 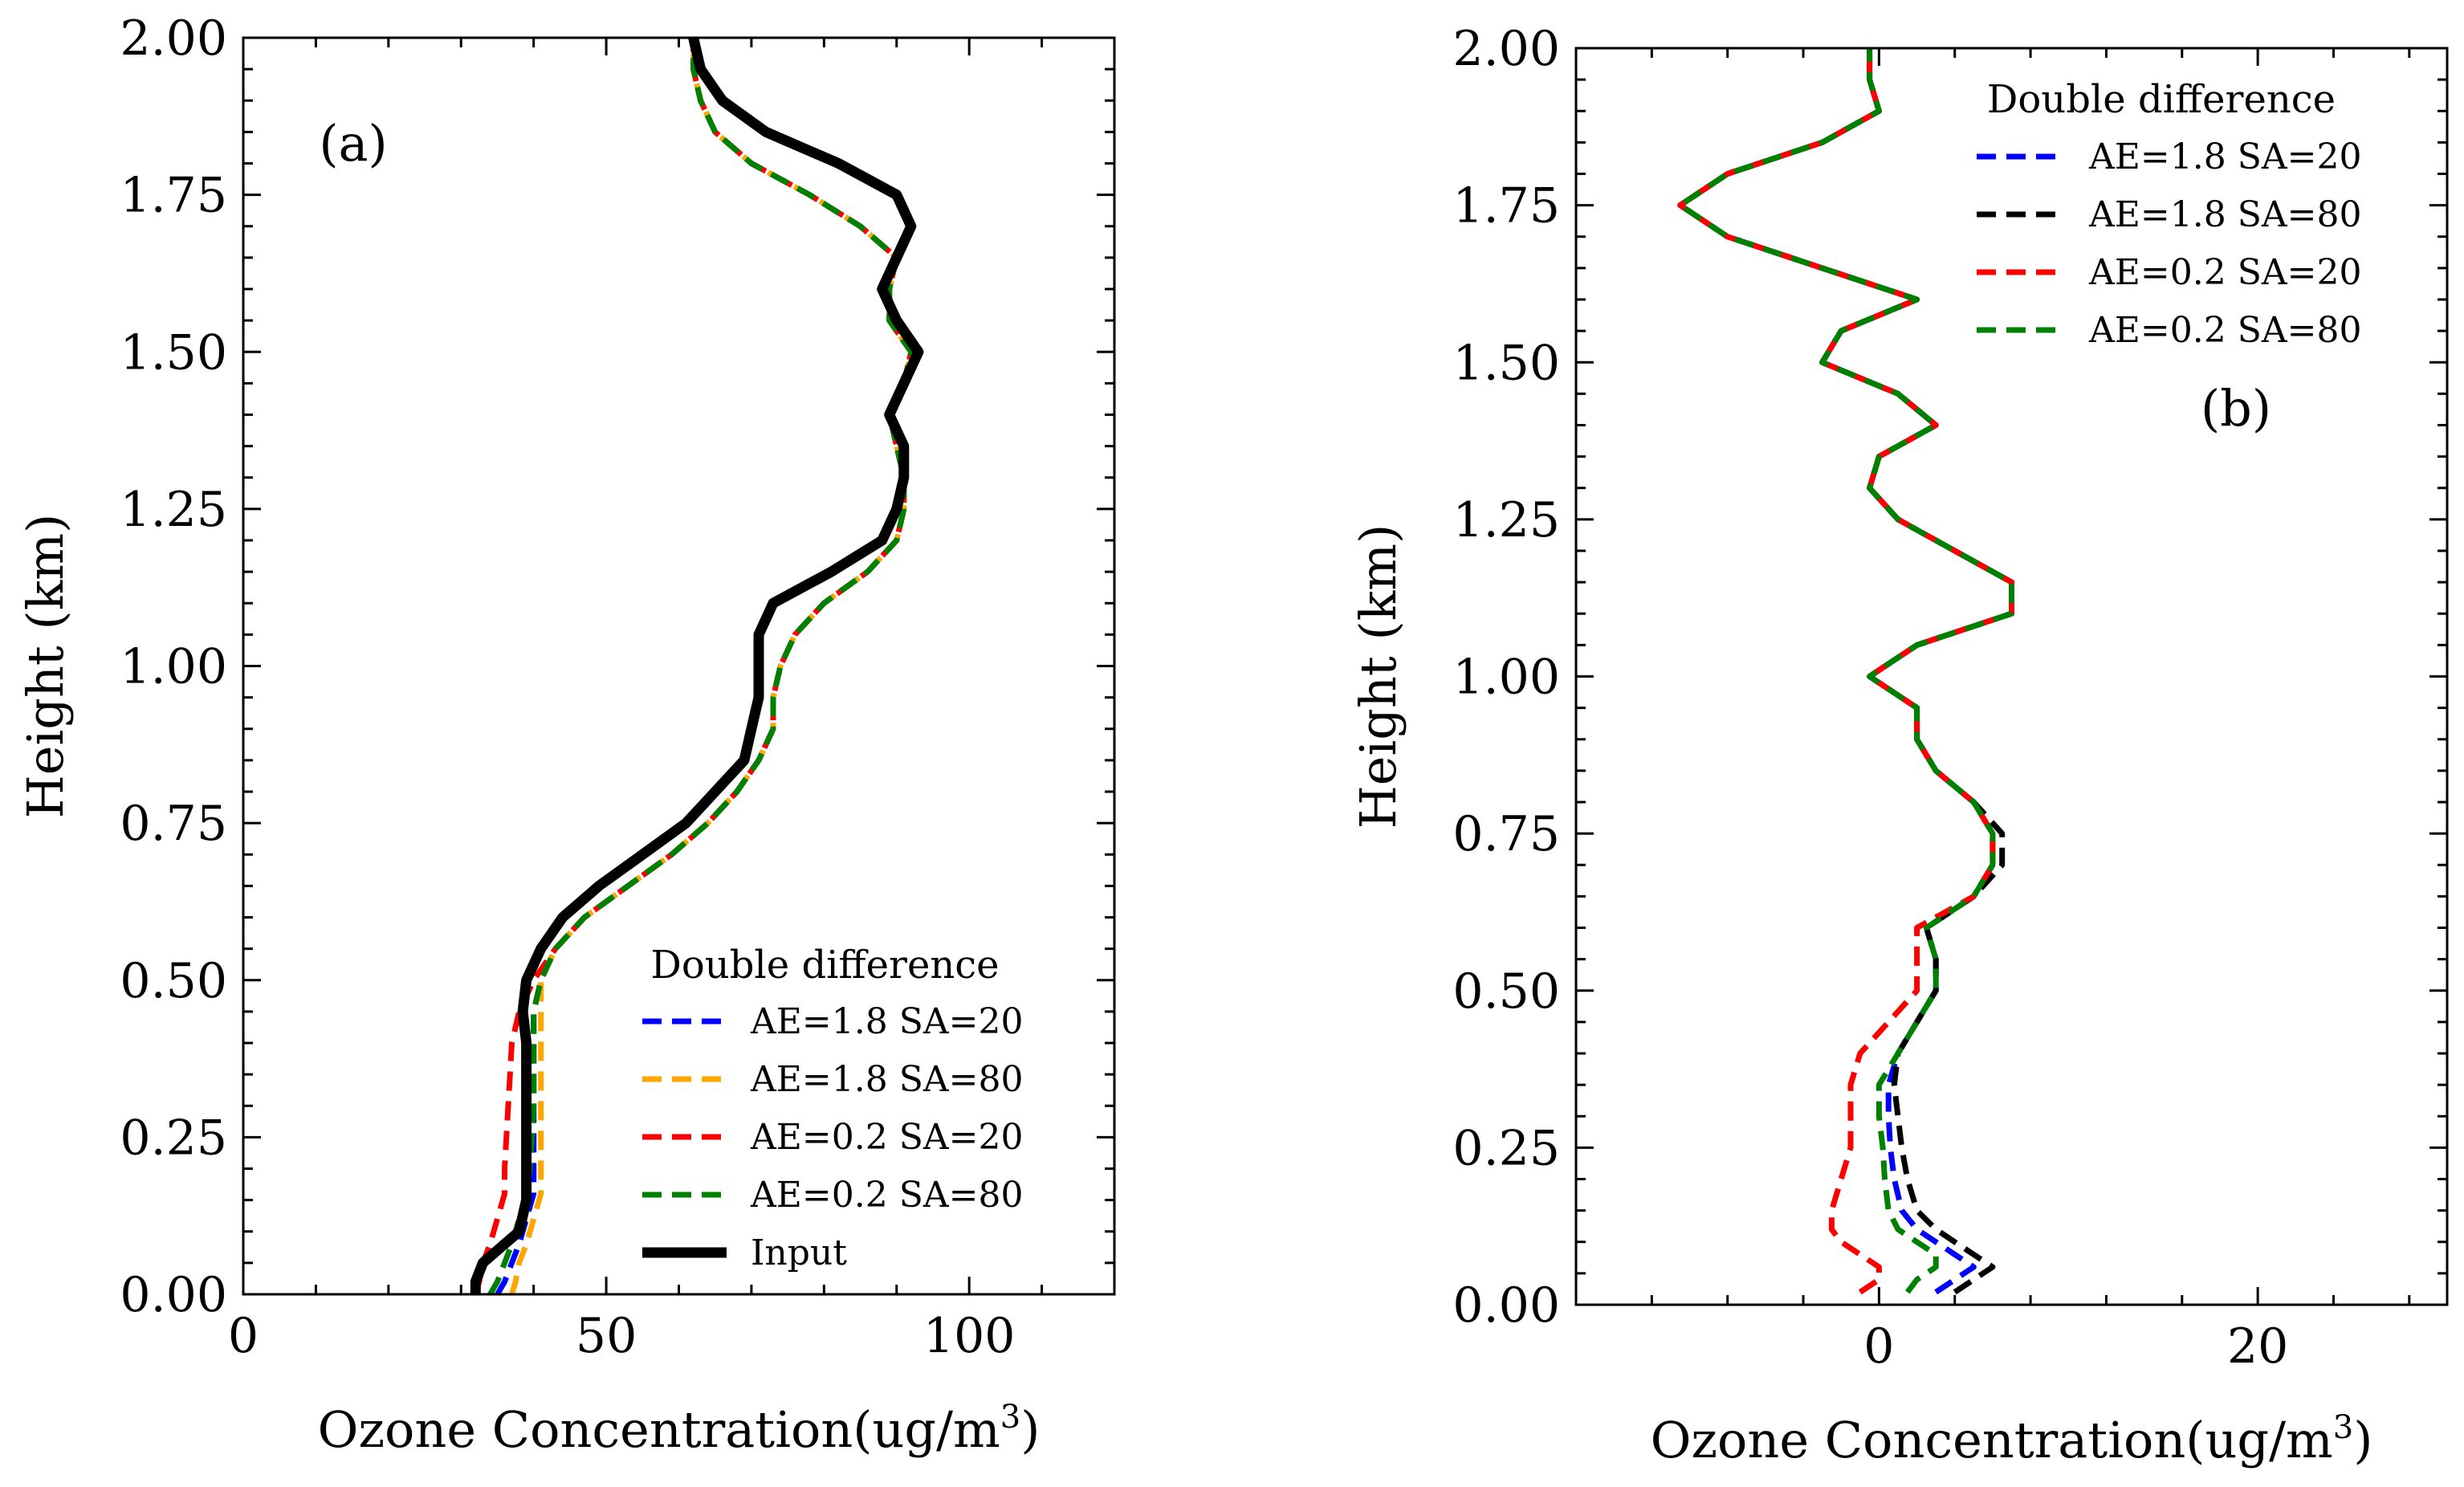 I want to click on x-tick-label: 50, so click(x=606, y=1336).